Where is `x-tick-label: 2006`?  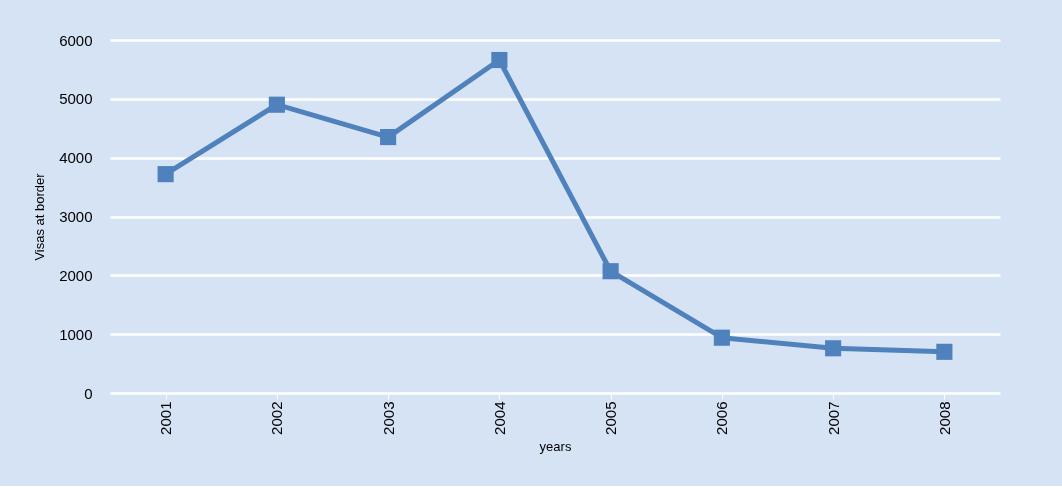 x-tick-label: 2006 is located at coordinates (722, 418).